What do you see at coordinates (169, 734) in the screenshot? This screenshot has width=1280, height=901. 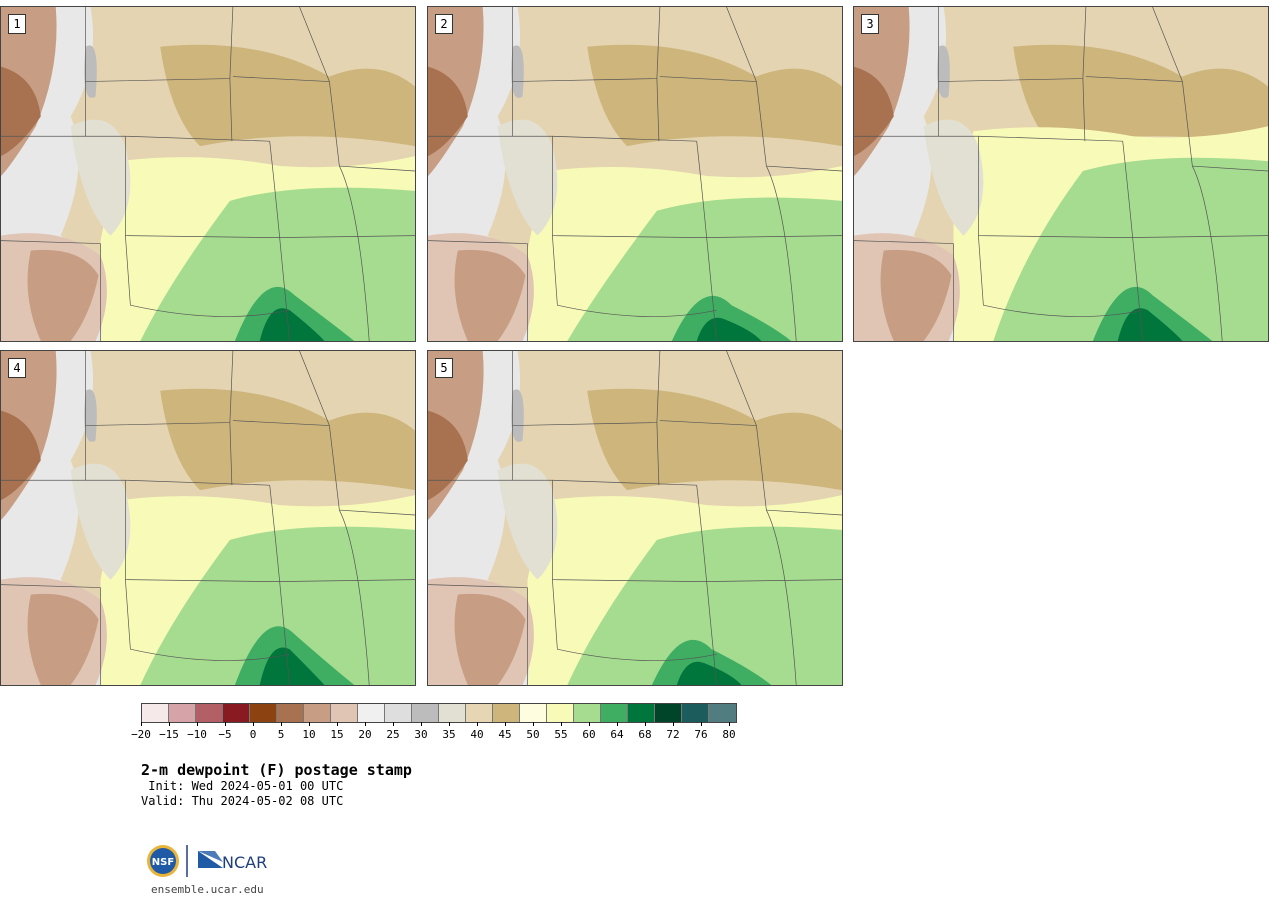 I see `colorbar-tick-label: −15` at bounding box center [169, 734].